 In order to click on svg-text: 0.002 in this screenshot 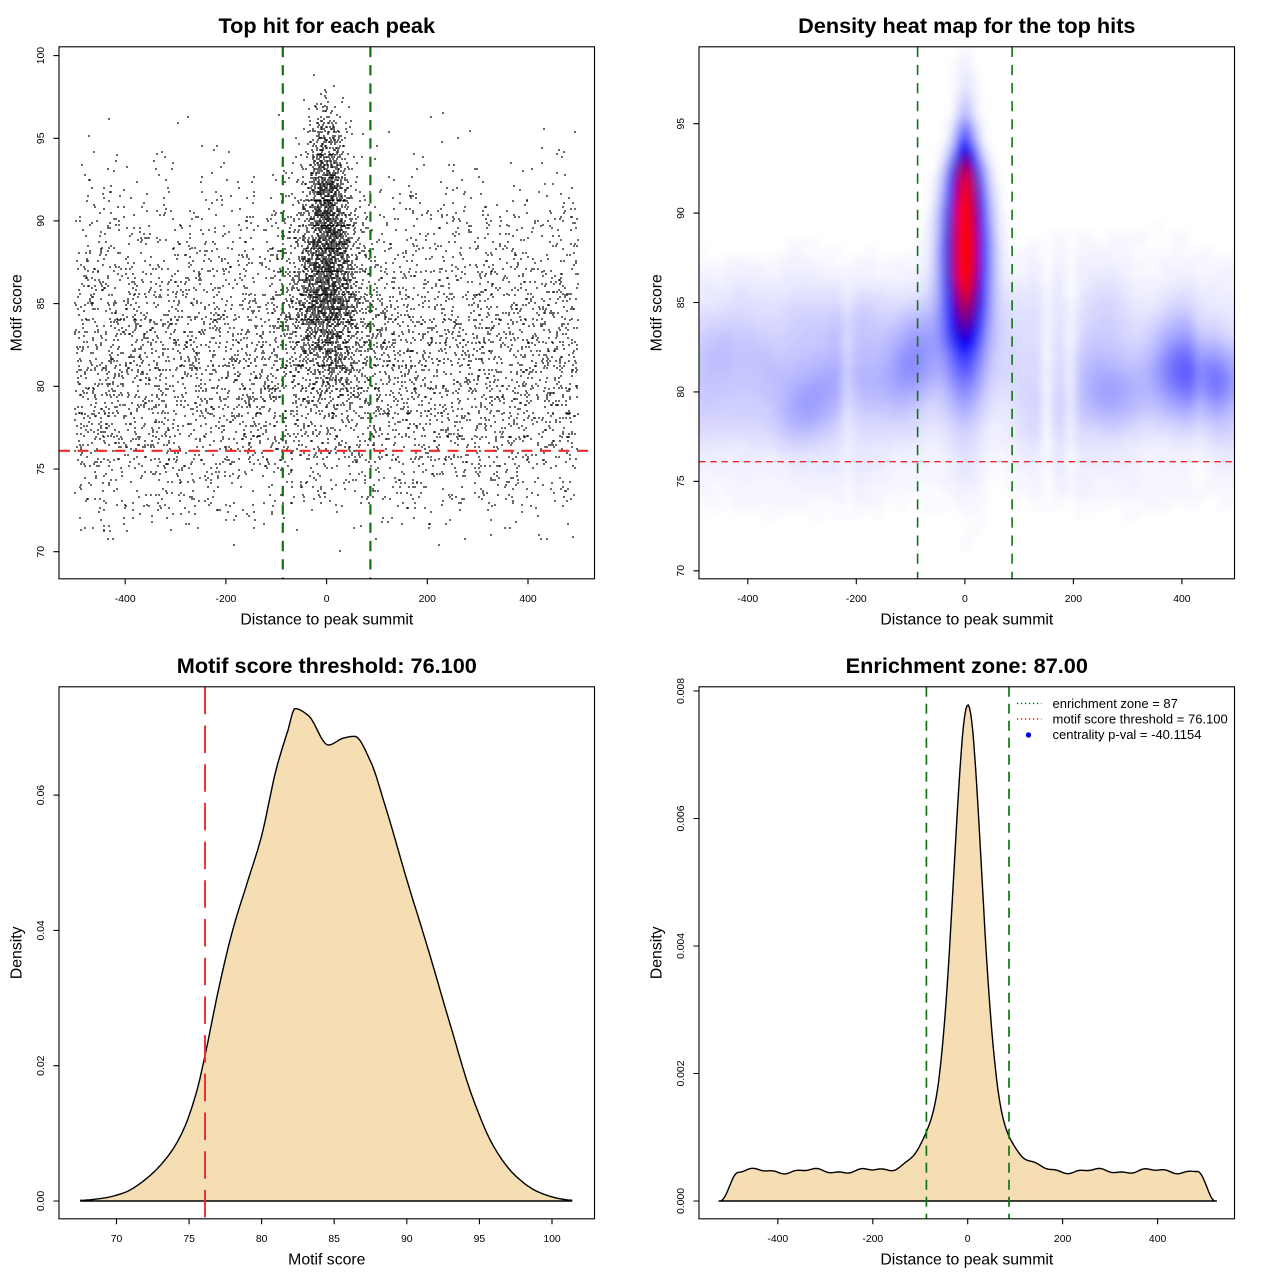, I will do `click(681, 1073)`.